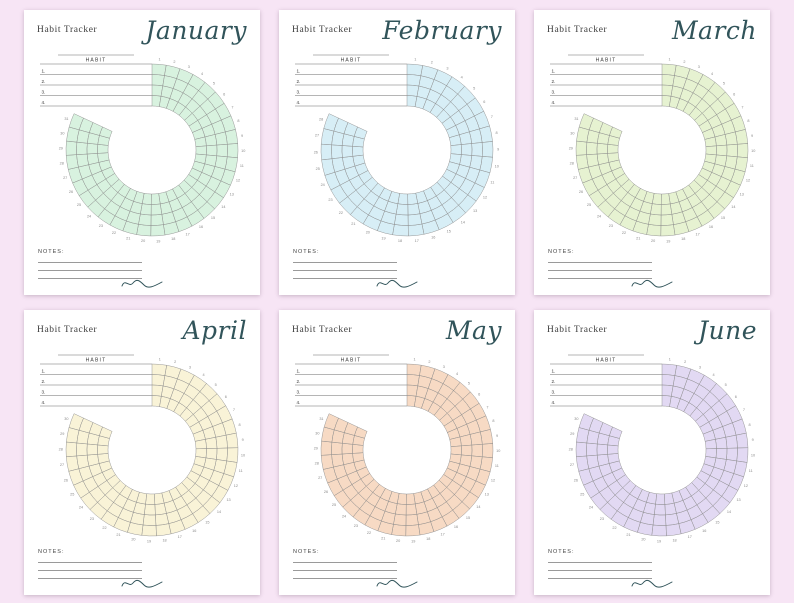  What do you see at coordinates (398, 541) in the screenshot?
I see `day-number: 20` at bounding box center [398, 541].